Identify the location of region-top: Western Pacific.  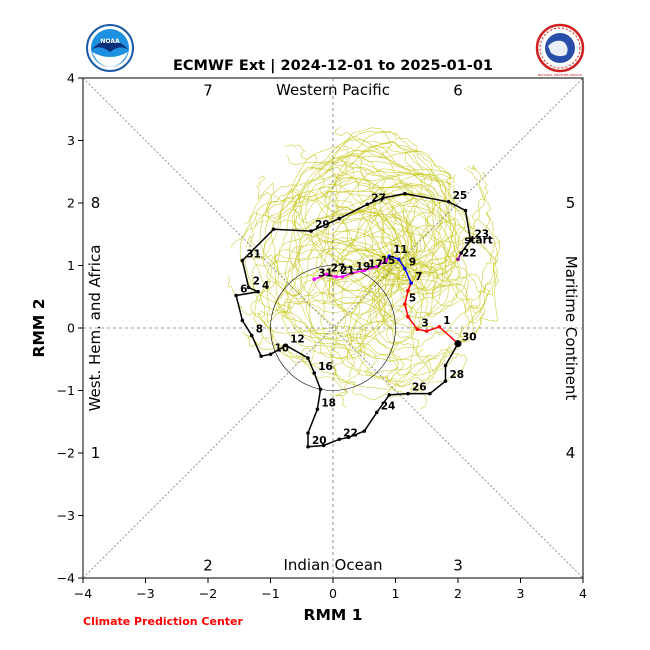
(333, 90).